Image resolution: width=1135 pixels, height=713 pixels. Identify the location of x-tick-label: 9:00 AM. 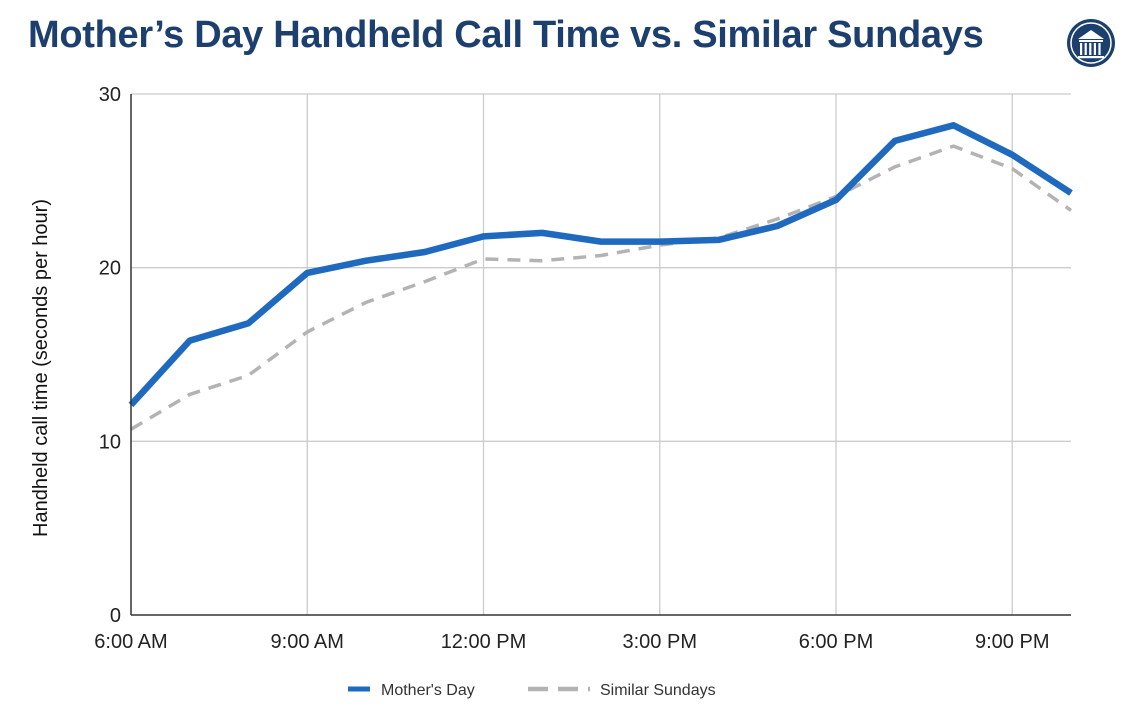
(307, 642).